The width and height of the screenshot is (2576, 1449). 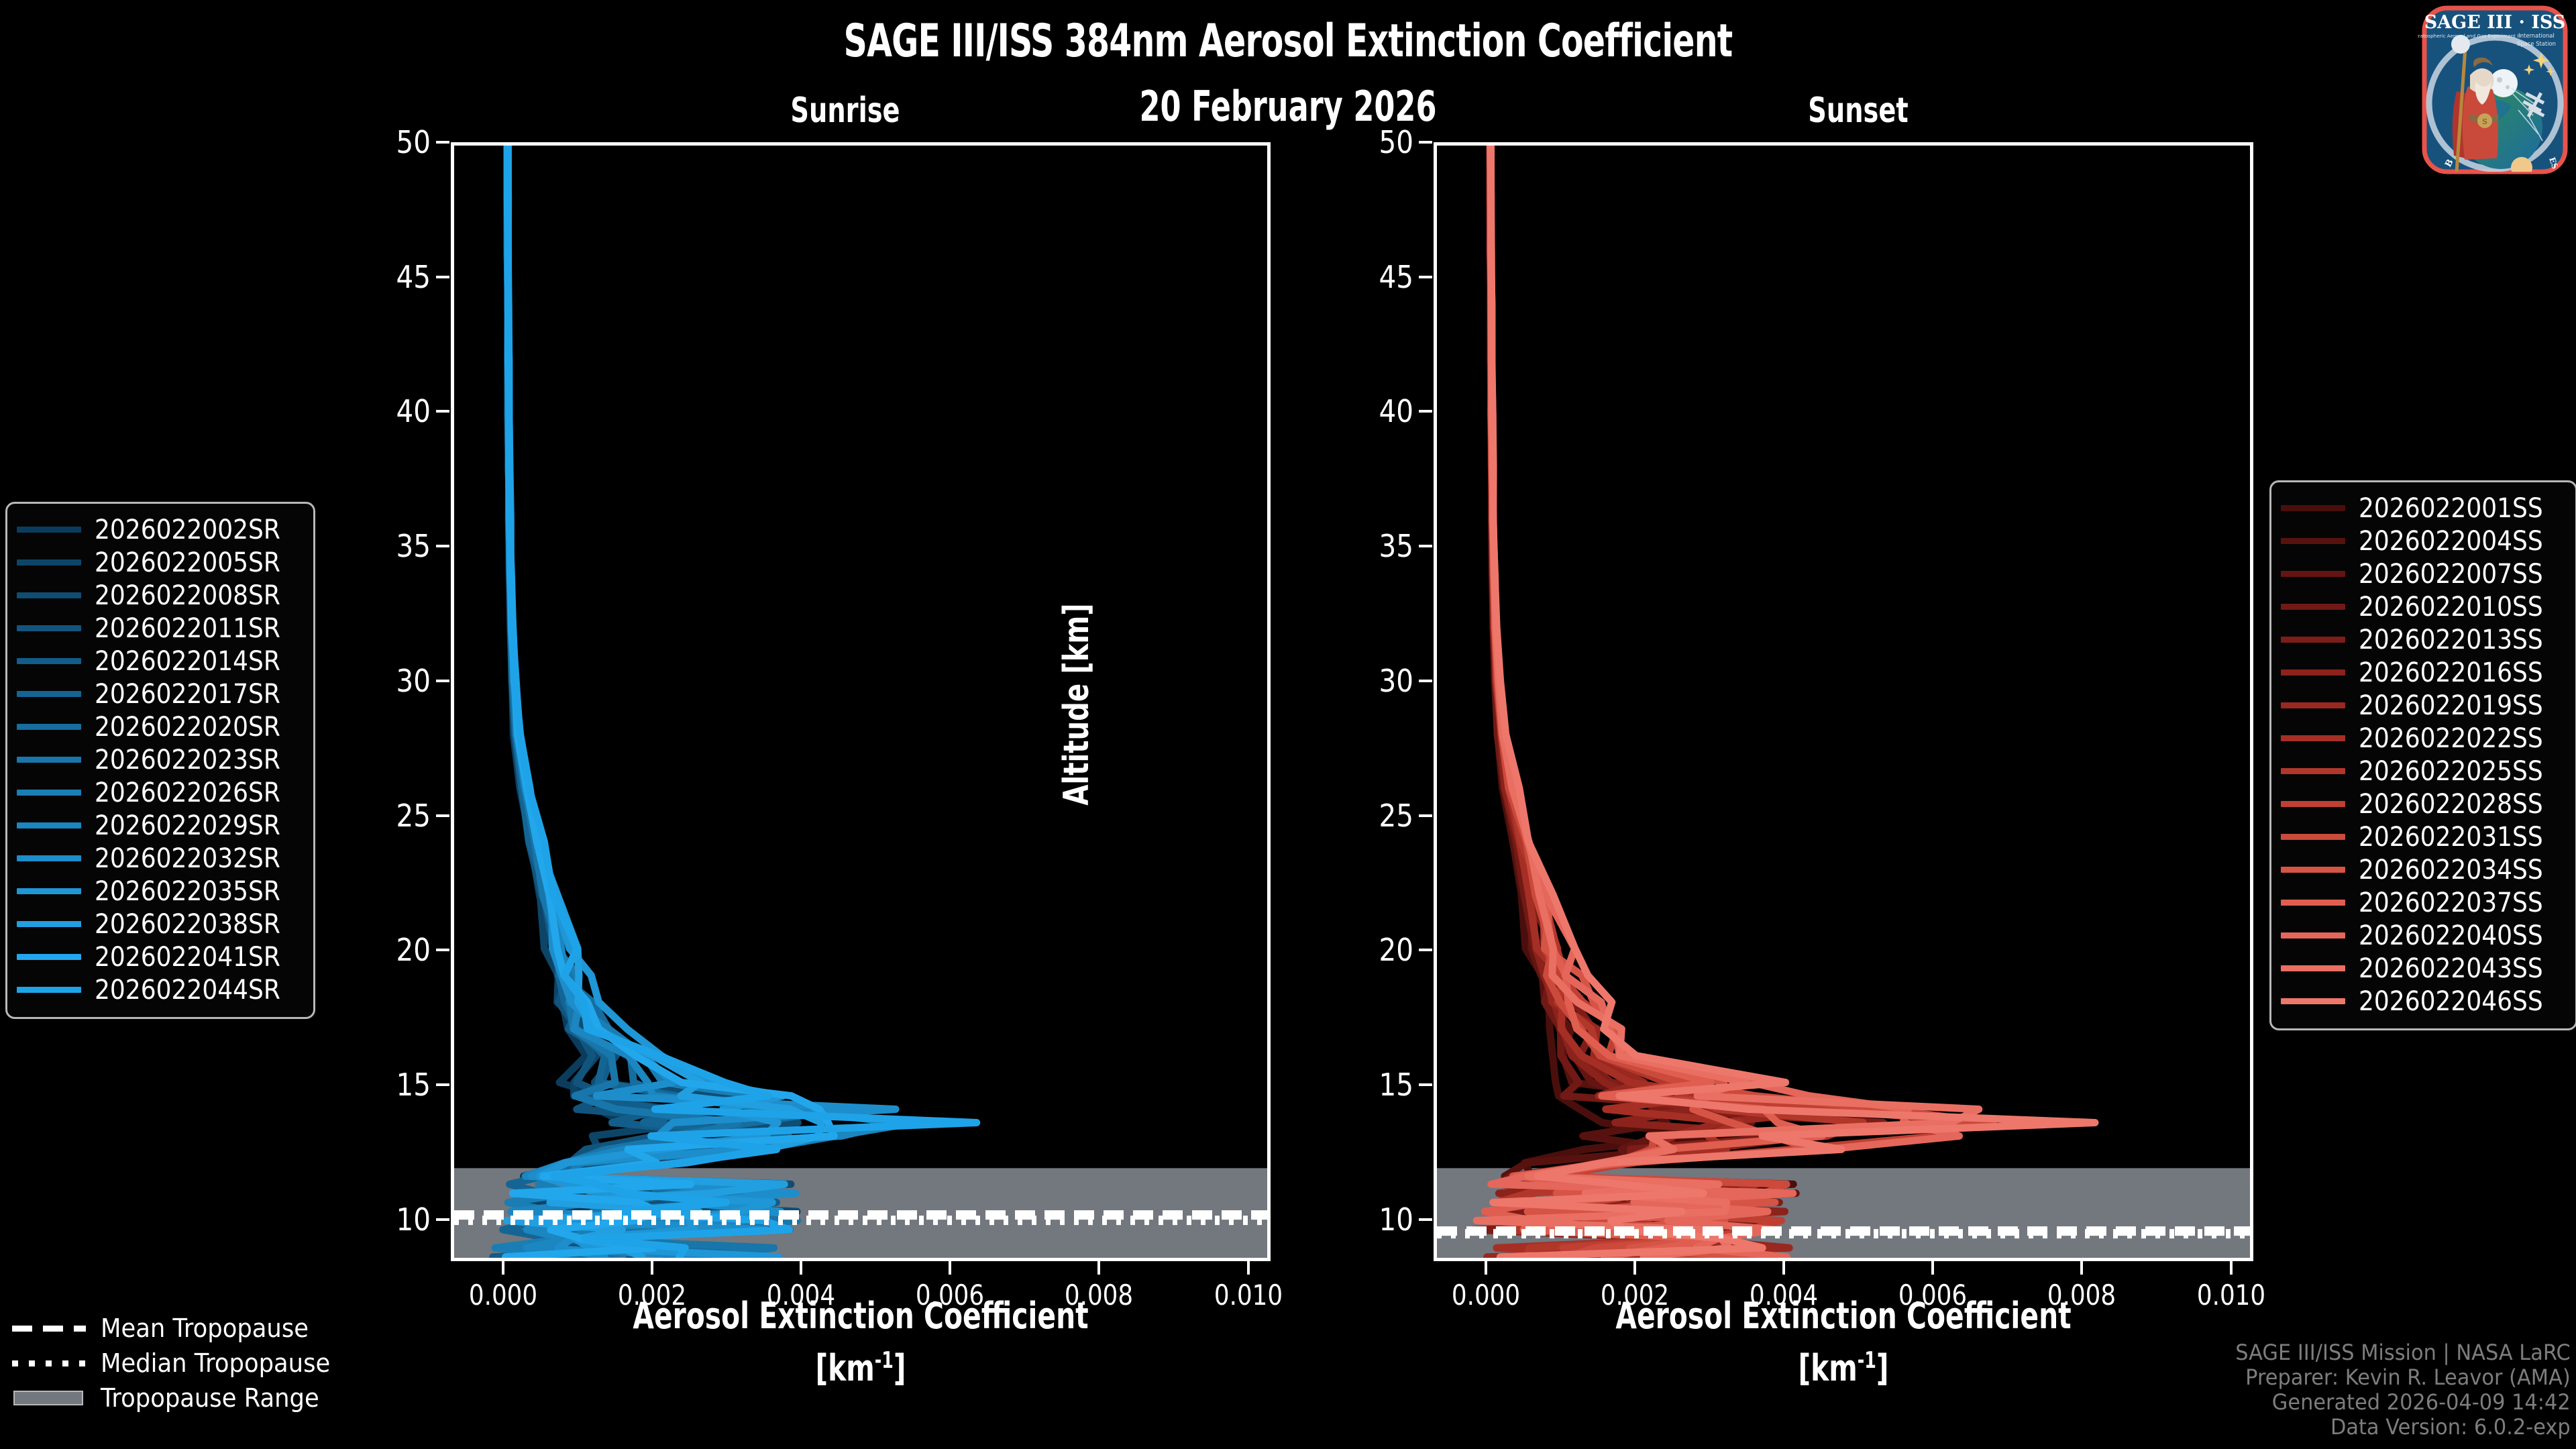 What do you see at coordinates (2451, 935) in the screenshot?
I see `legend-item-label: 2026022040SS` at bounding box center [2451, 935].